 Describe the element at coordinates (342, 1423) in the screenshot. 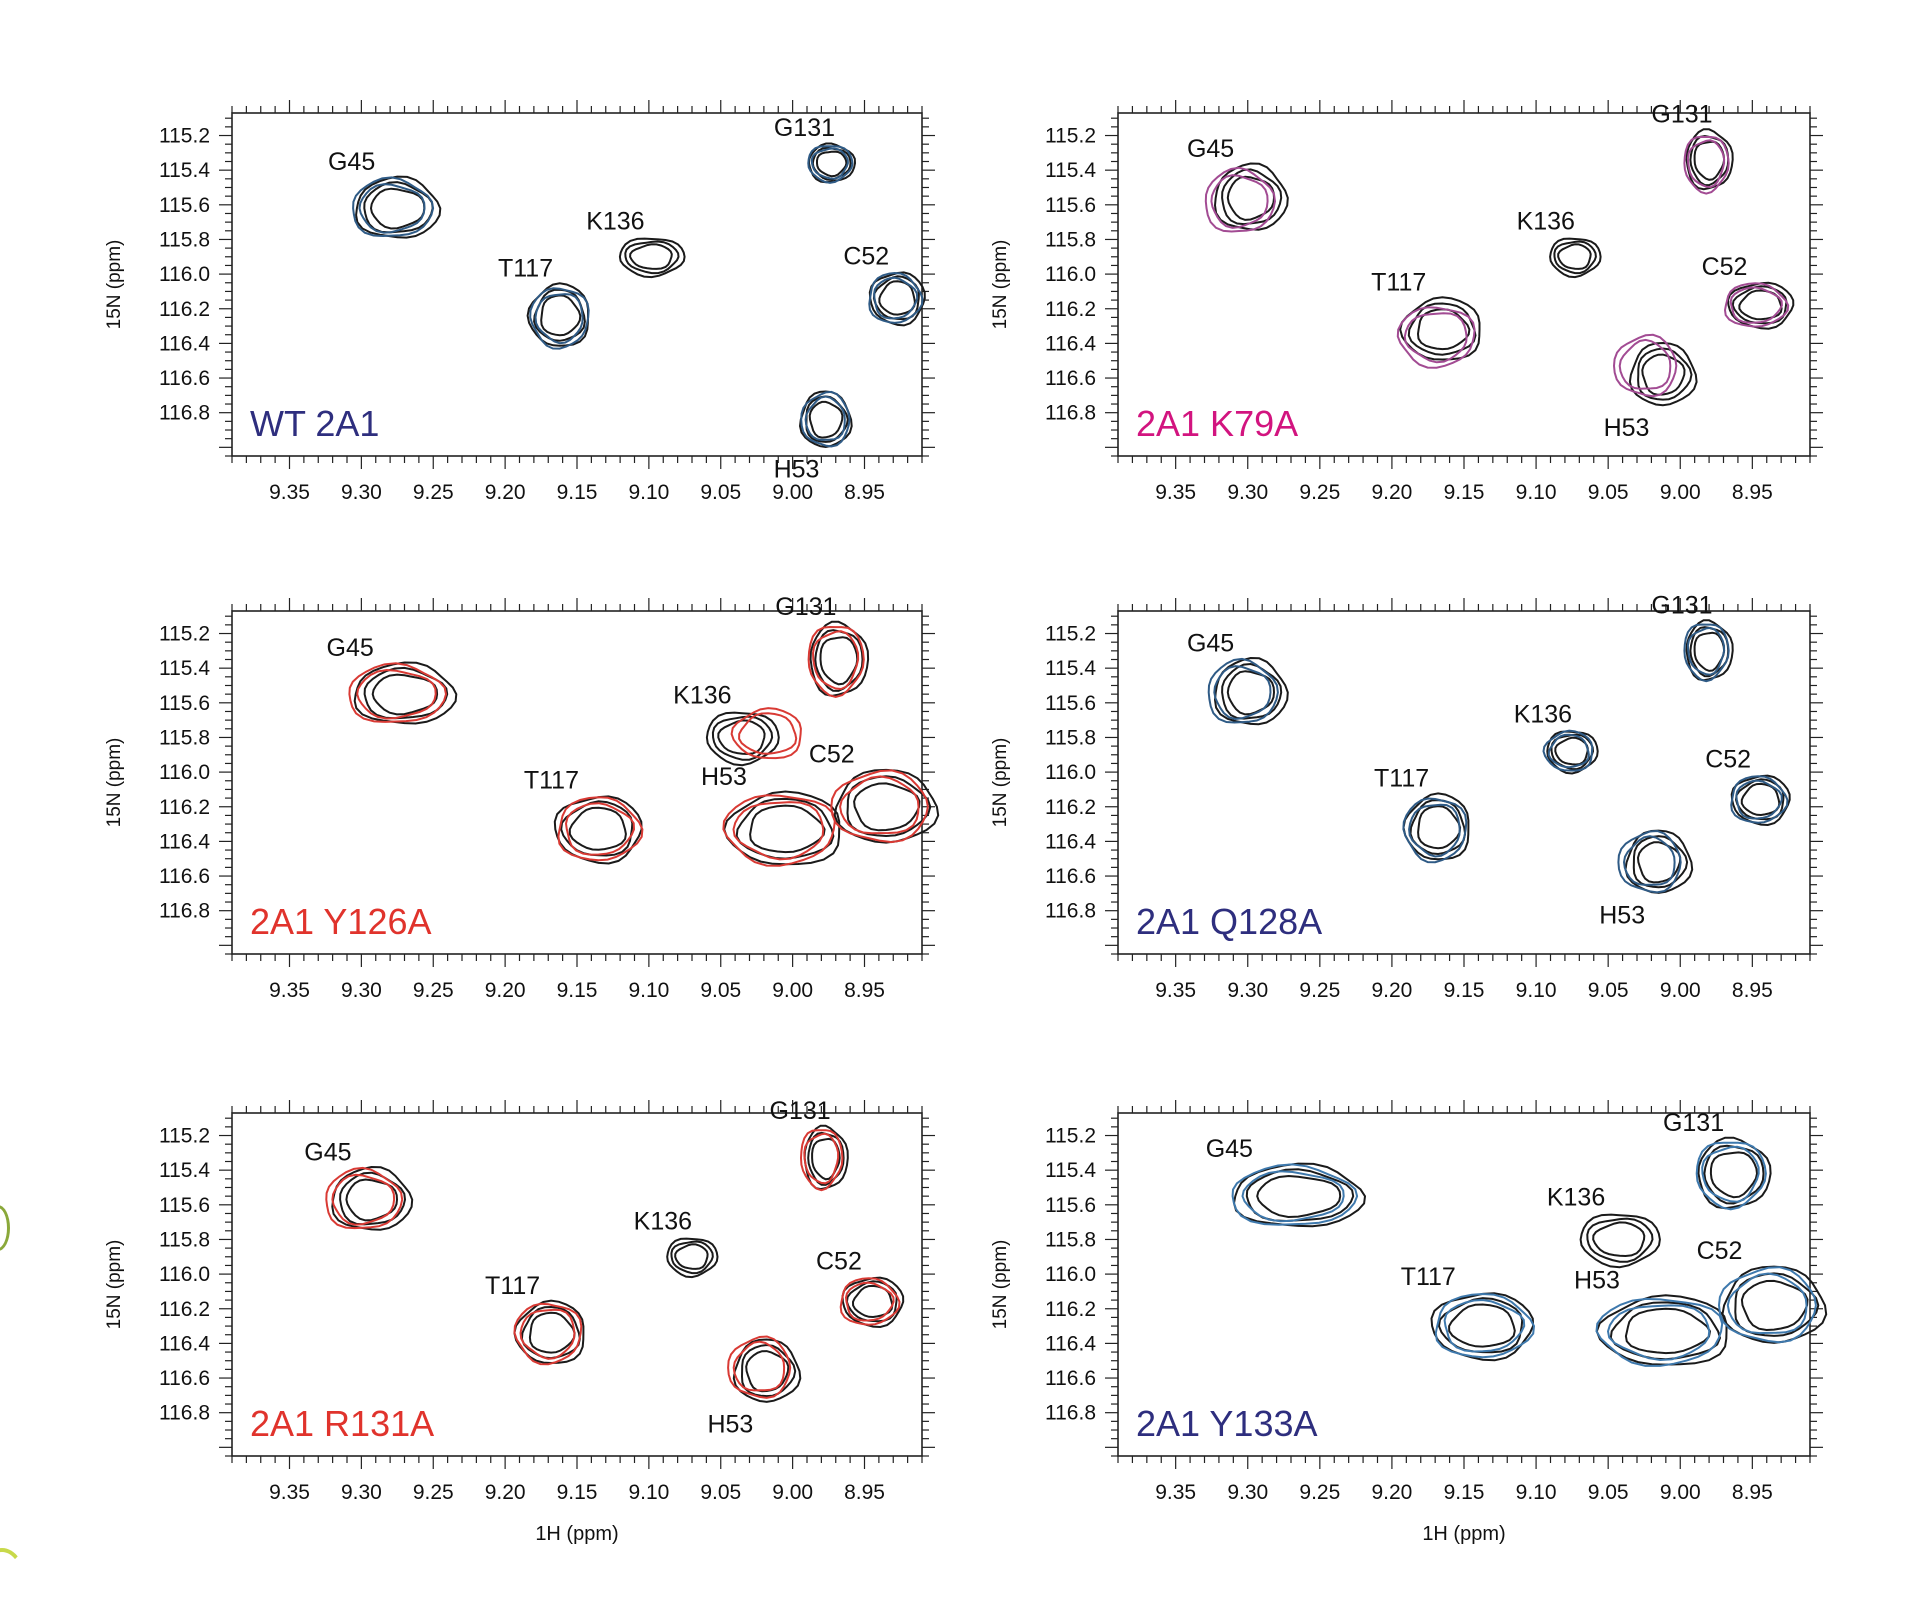

I see `panel-label: 2A1 R131A` at that location.